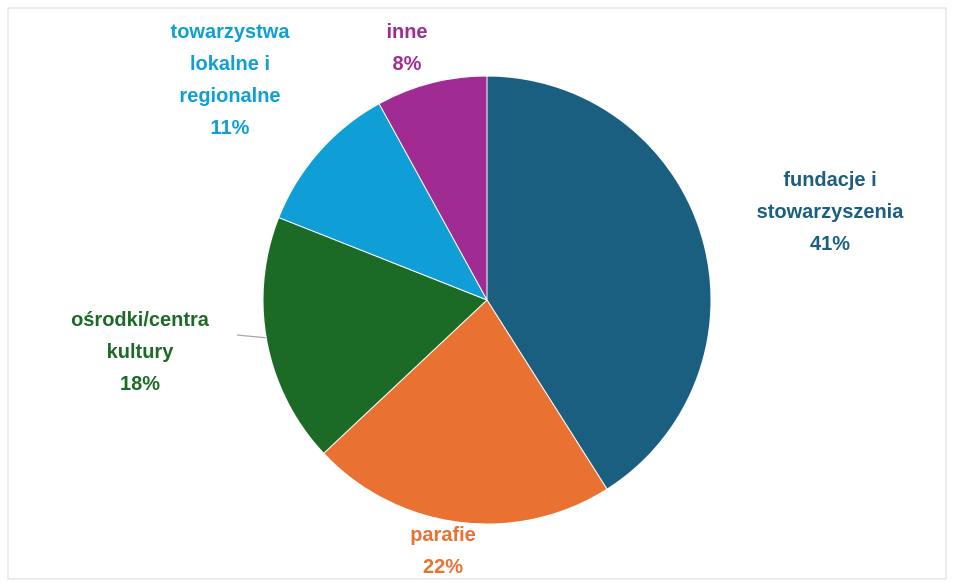 The height and width of the screenshot is (583, 954). Describe the element at coordinates (407, 32) in the screenshot. I see `category-label: inne` at that location.